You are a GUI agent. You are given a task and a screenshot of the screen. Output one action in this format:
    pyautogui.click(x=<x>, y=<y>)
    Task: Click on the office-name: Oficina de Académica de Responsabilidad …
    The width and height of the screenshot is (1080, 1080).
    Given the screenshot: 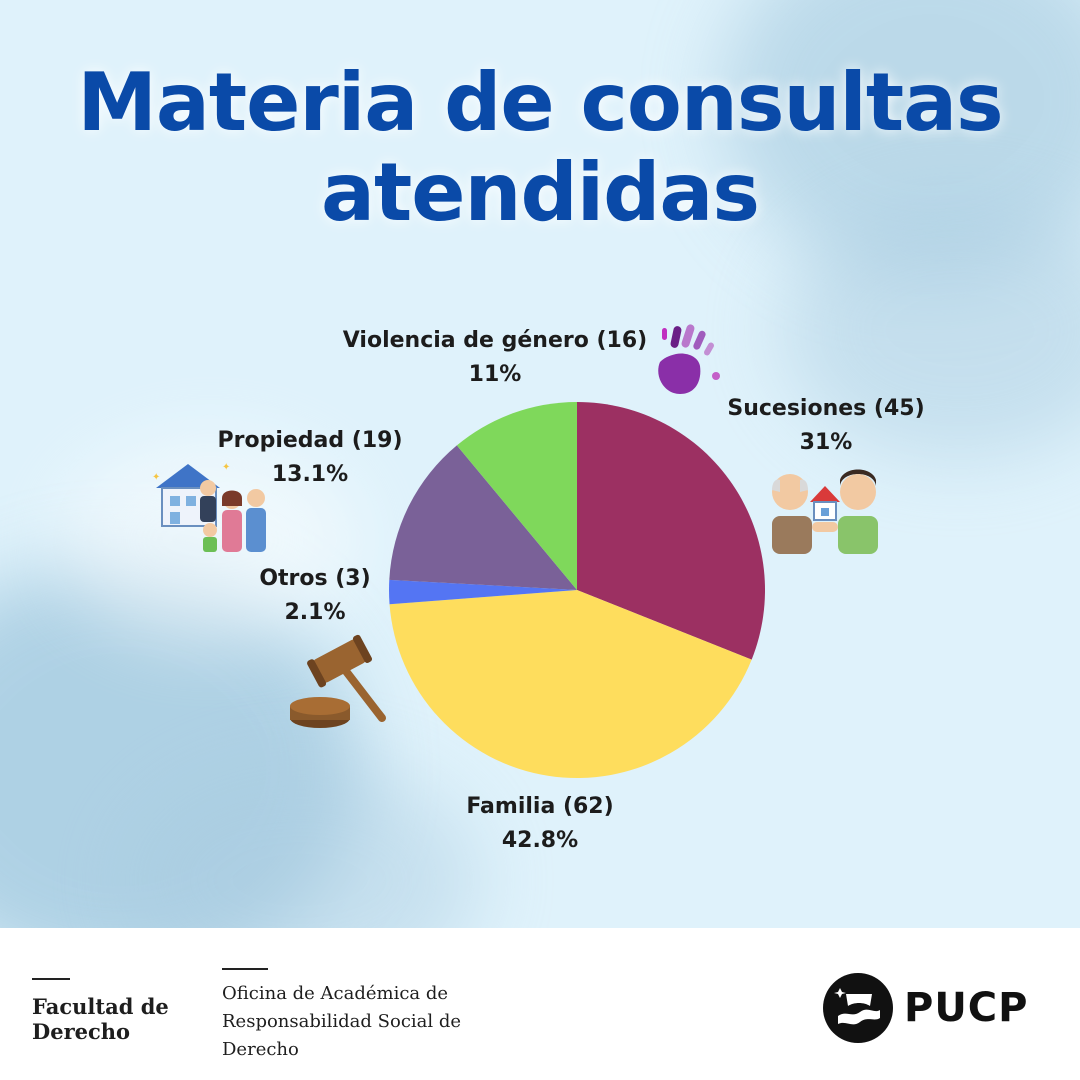 What is the action you would take?
    pyautogui.click(x=341, y=1022)
    